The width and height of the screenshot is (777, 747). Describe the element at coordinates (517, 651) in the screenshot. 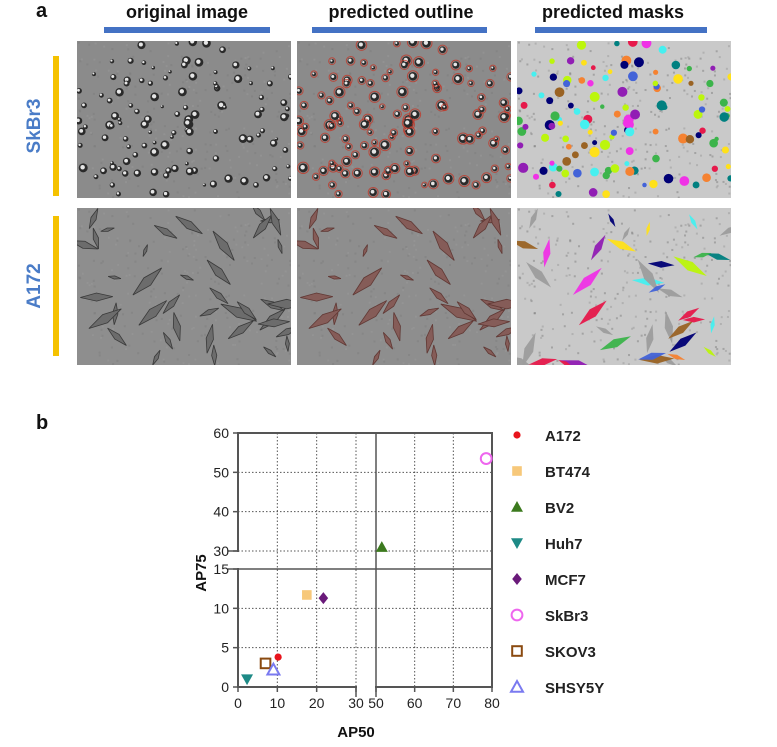

I see `legend-marker-skov3` at that location.